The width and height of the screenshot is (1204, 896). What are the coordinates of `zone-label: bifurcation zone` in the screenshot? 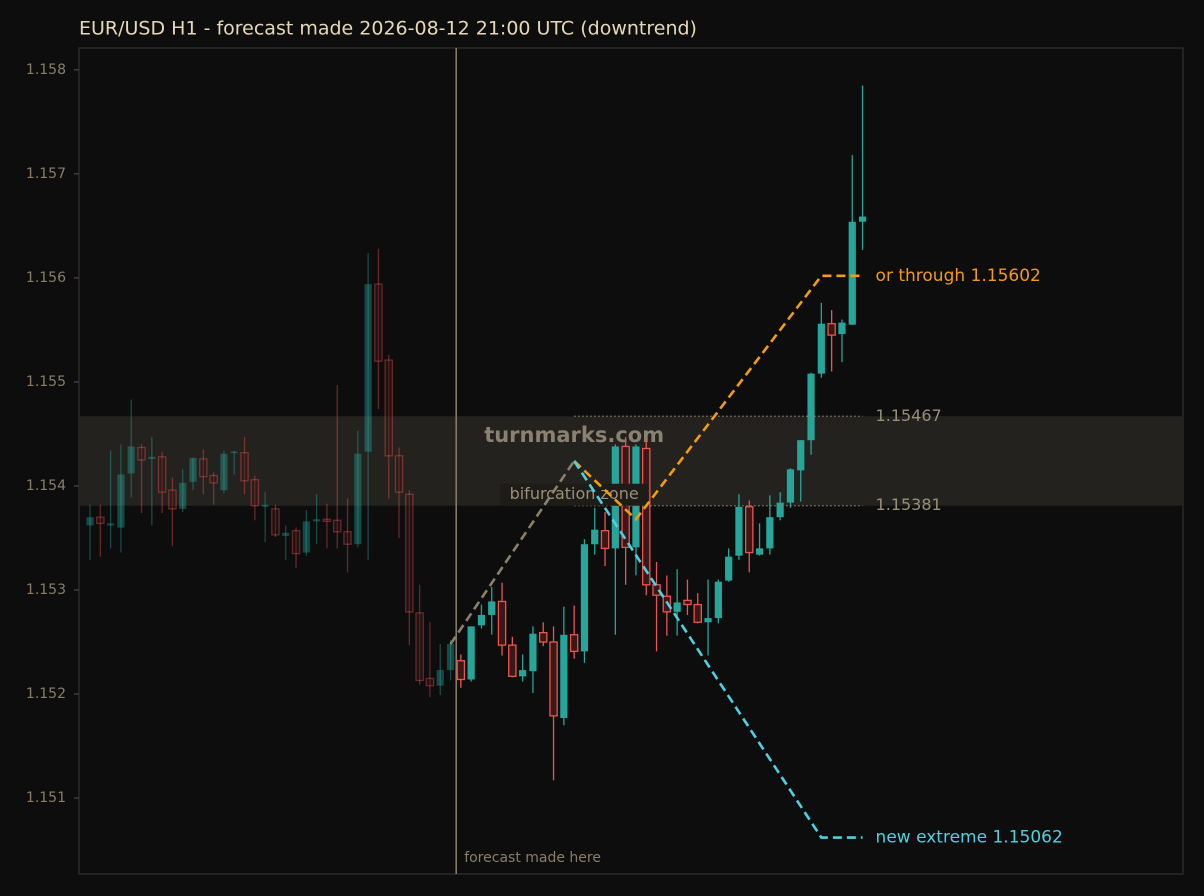 It's located at (574, 493).